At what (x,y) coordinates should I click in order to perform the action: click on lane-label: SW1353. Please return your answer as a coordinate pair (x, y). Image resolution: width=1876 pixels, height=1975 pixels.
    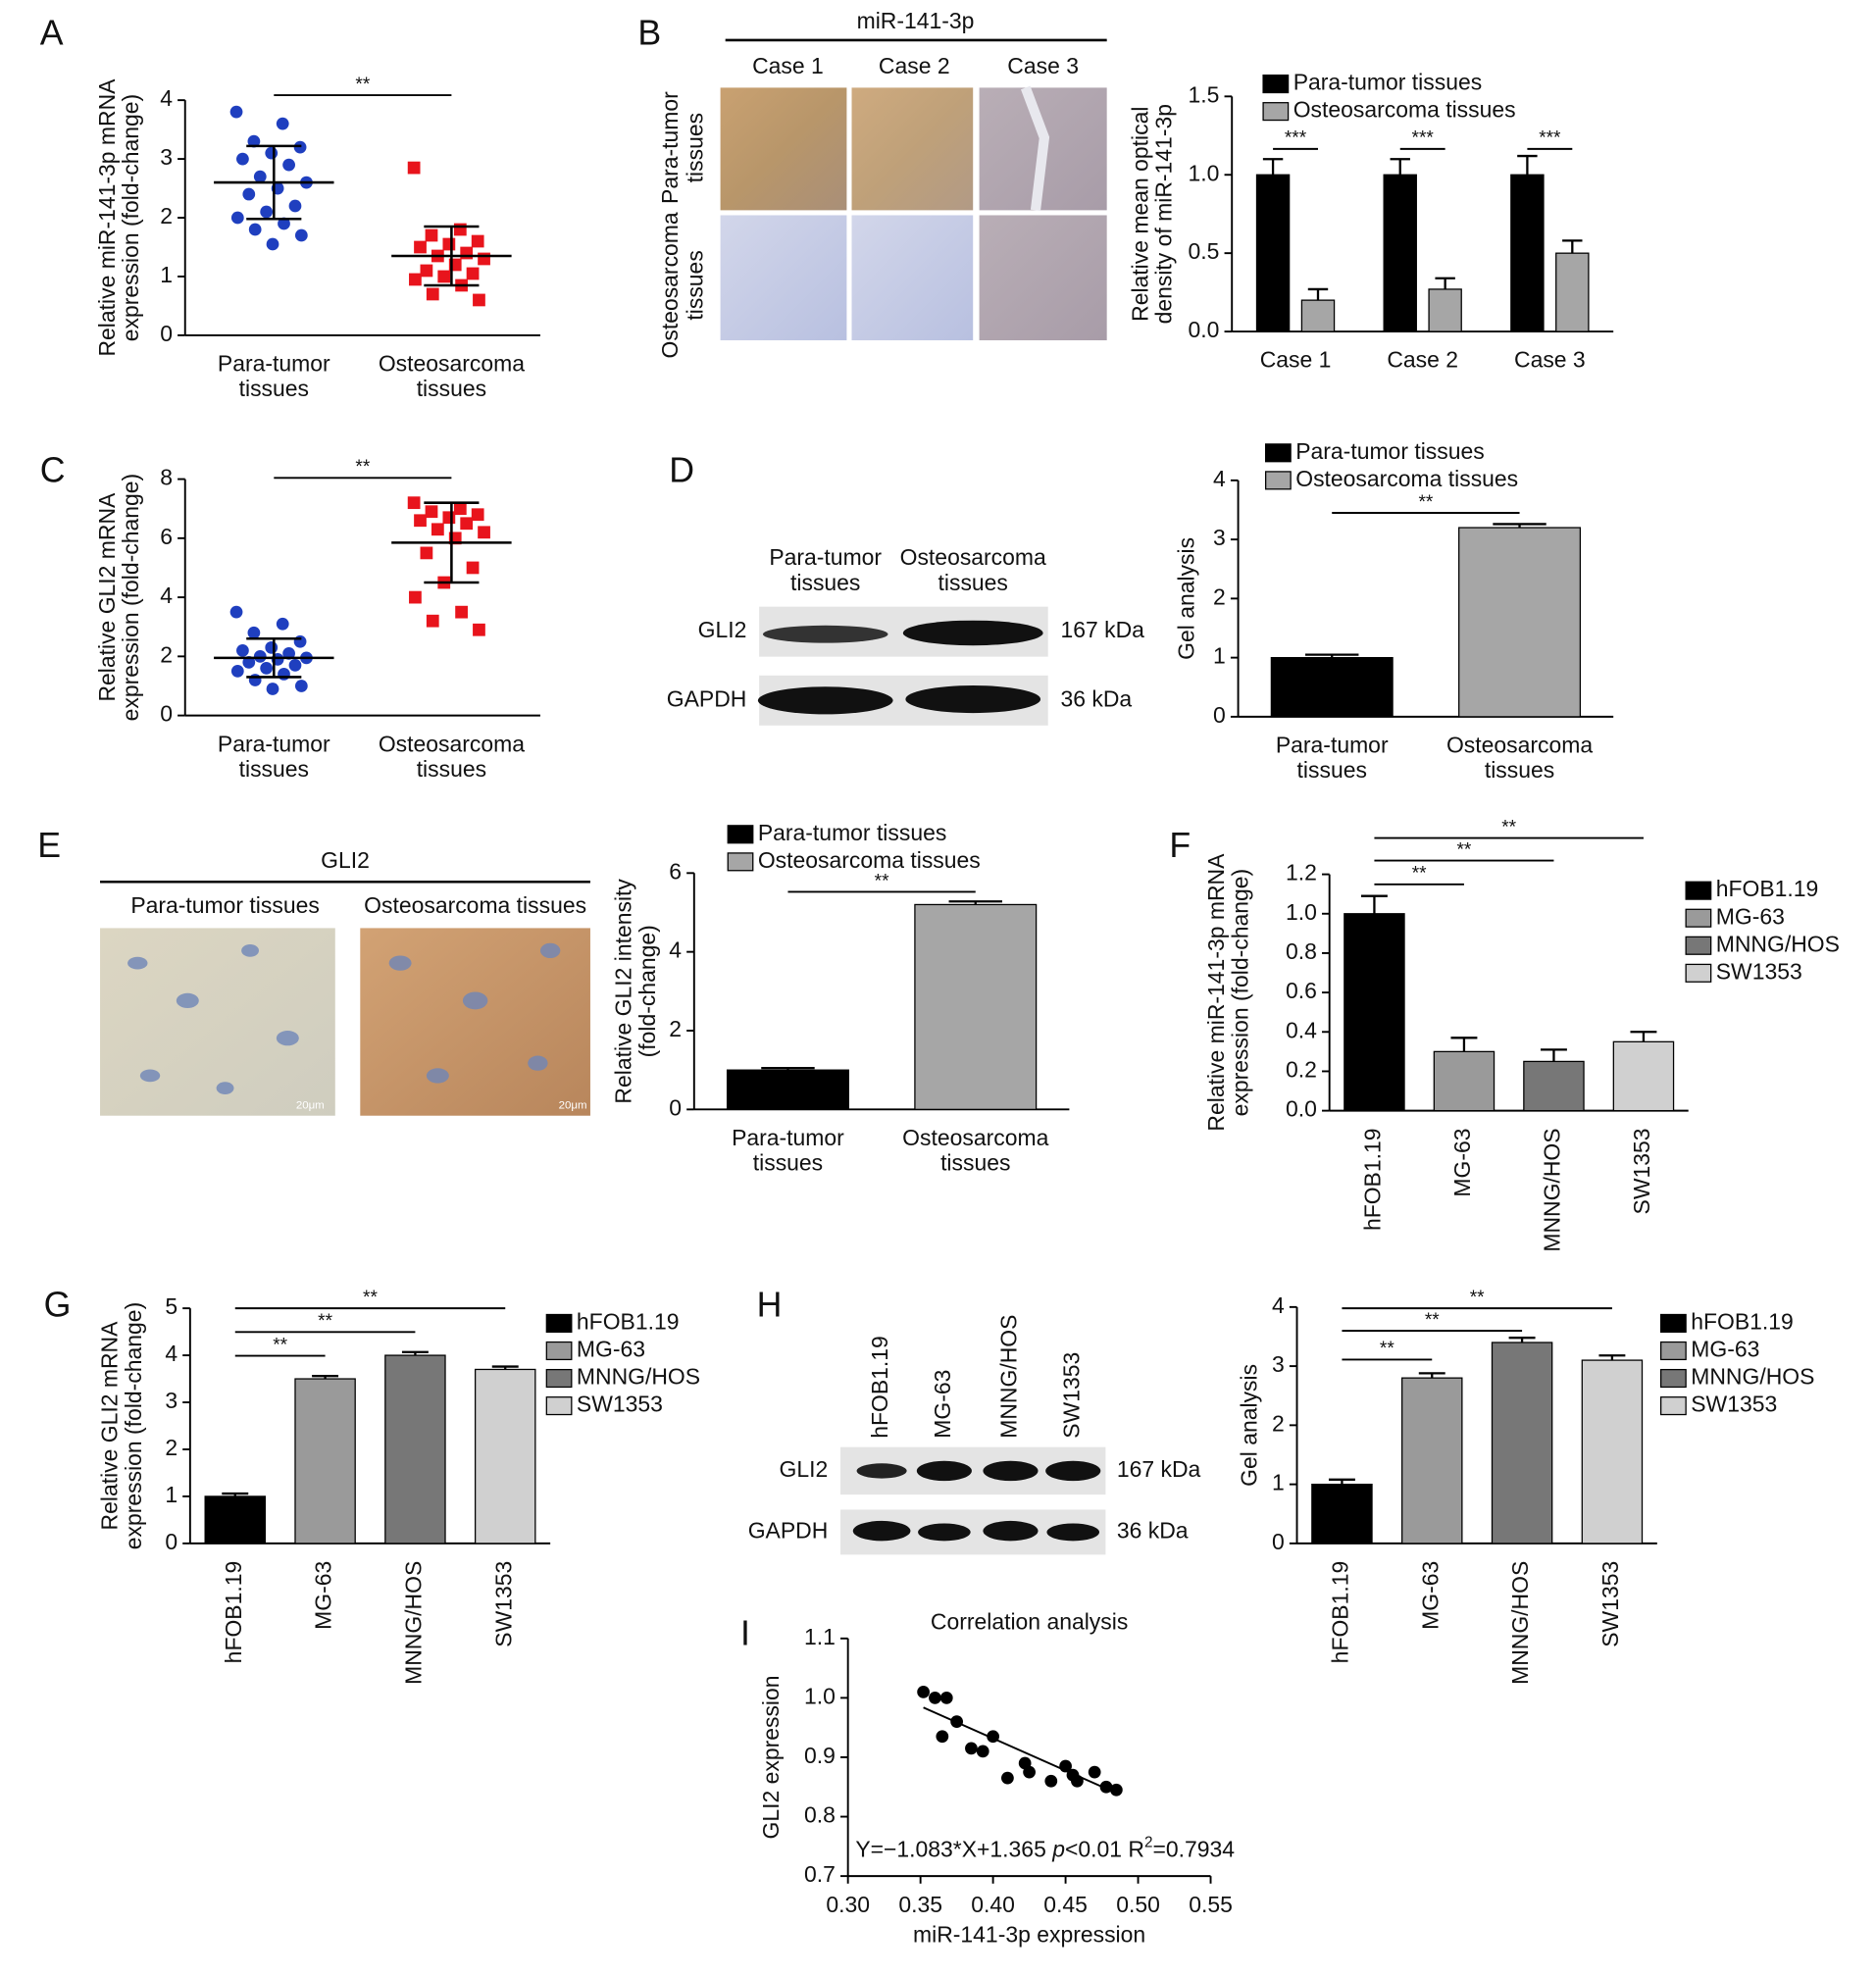
    Looking at the image, I should click on (1071, 1395).